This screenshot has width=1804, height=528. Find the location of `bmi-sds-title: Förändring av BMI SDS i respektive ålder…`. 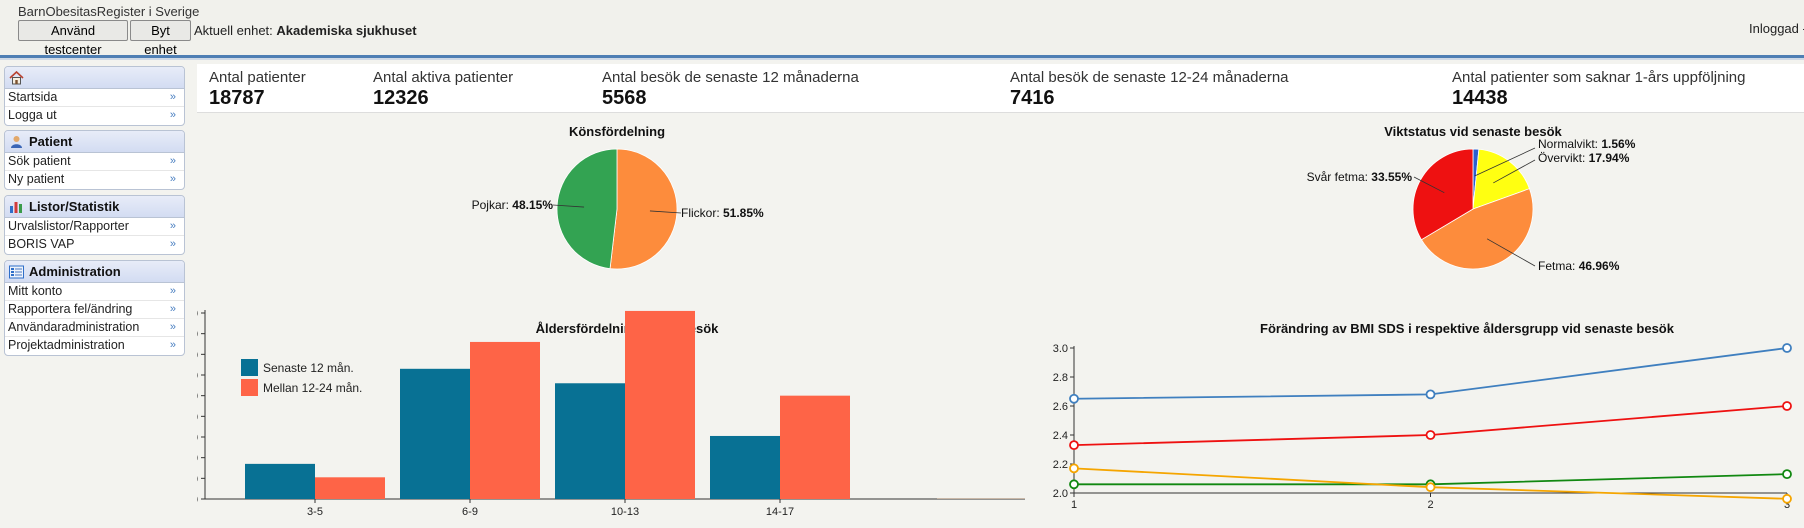

bmi-sds-title: Förändring av BMI SDS i respektive ålder… is located at coordinates (1467, 328).